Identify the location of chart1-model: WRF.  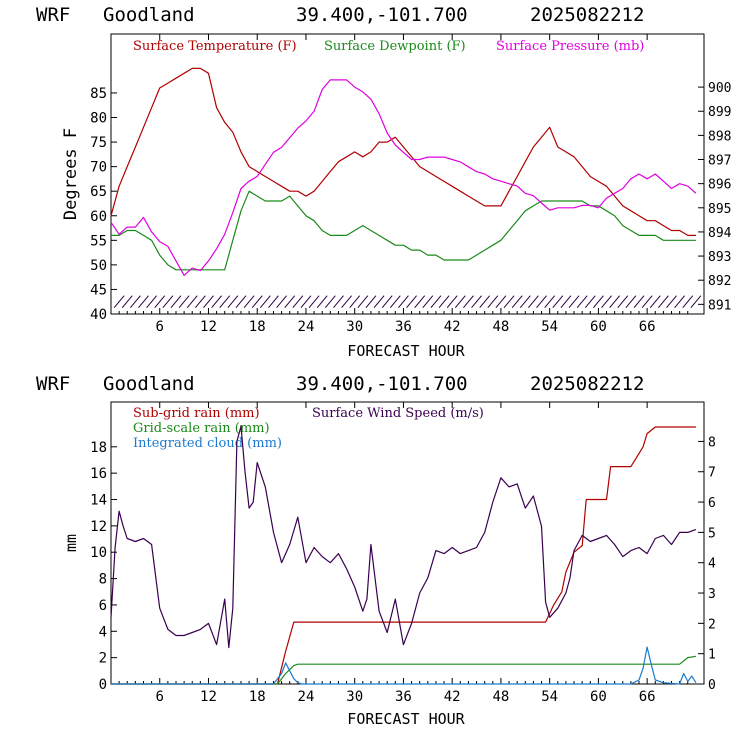
(53, 15).